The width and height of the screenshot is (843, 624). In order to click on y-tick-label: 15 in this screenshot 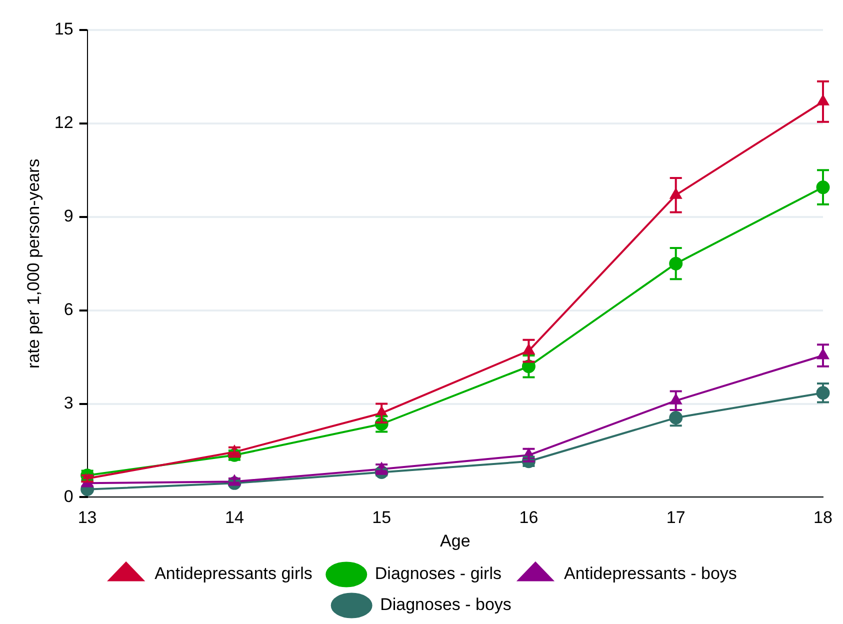, I will do `click(64, 29)`.